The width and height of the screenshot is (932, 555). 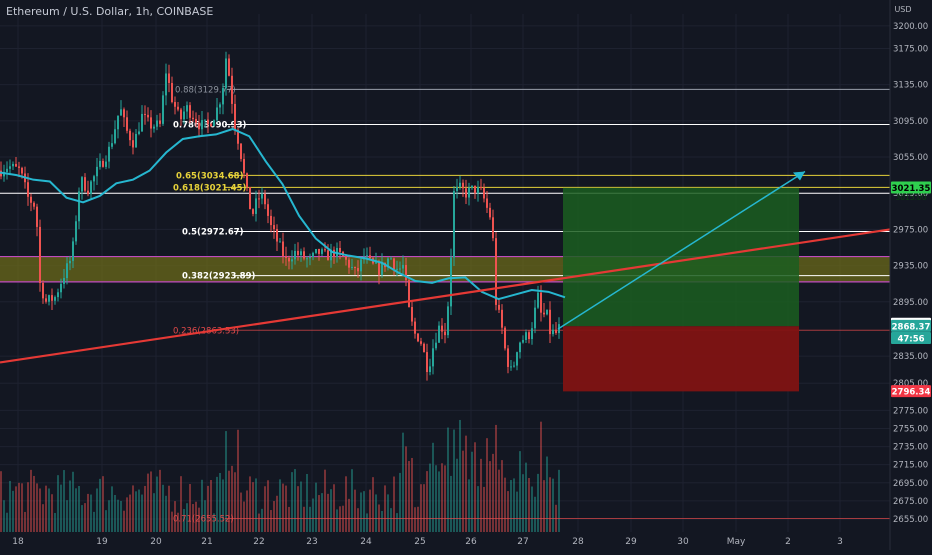 What do you see at coordinates (18, 542) in the screenshot?
I see `x-tick-label: 18` at bounding box center [18, 542].